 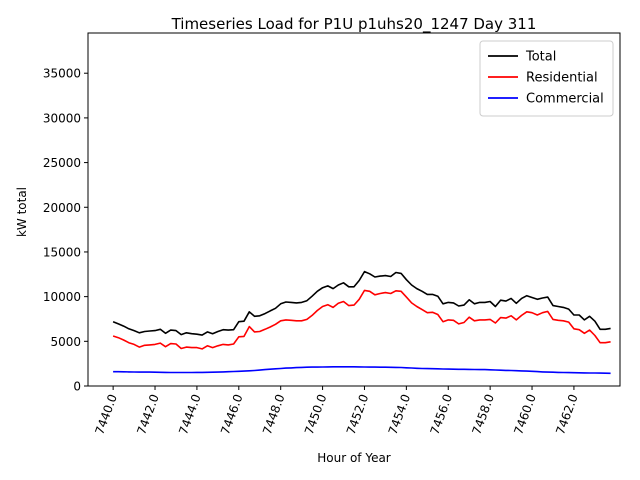 I want to click on x-tick-label: 7460.0, so click(x=525, y=414).